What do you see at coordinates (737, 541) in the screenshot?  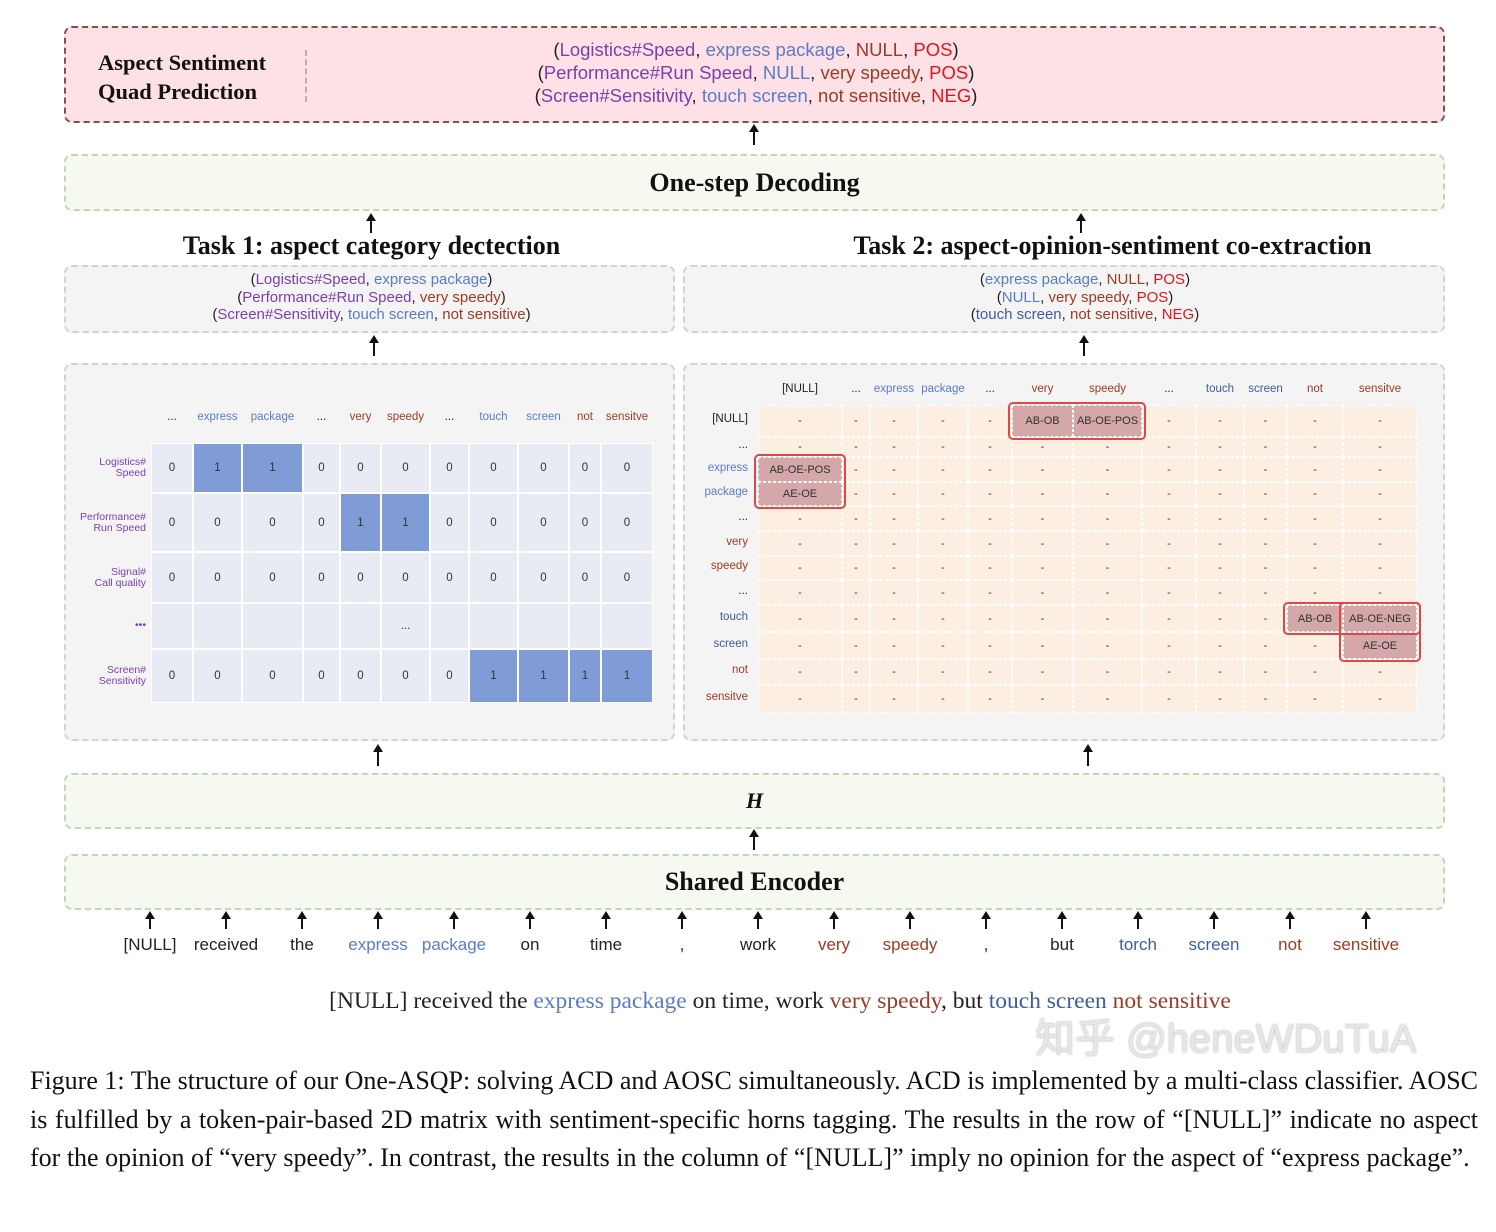 I see `row-label: very` at bounding box center [737, 541].